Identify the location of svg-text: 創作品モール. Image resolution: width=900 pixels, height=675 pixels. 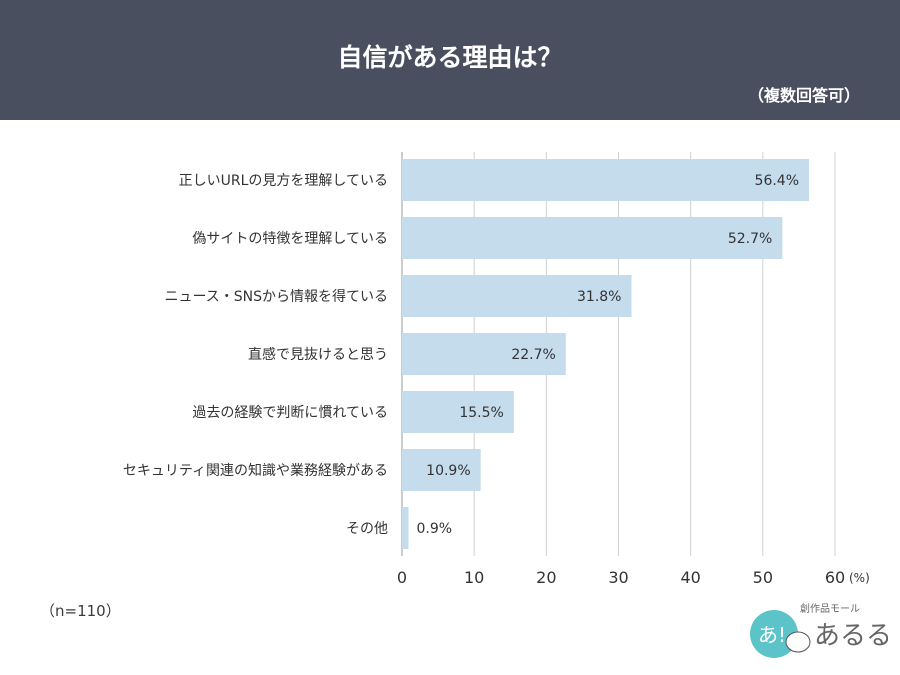
(830, 609).